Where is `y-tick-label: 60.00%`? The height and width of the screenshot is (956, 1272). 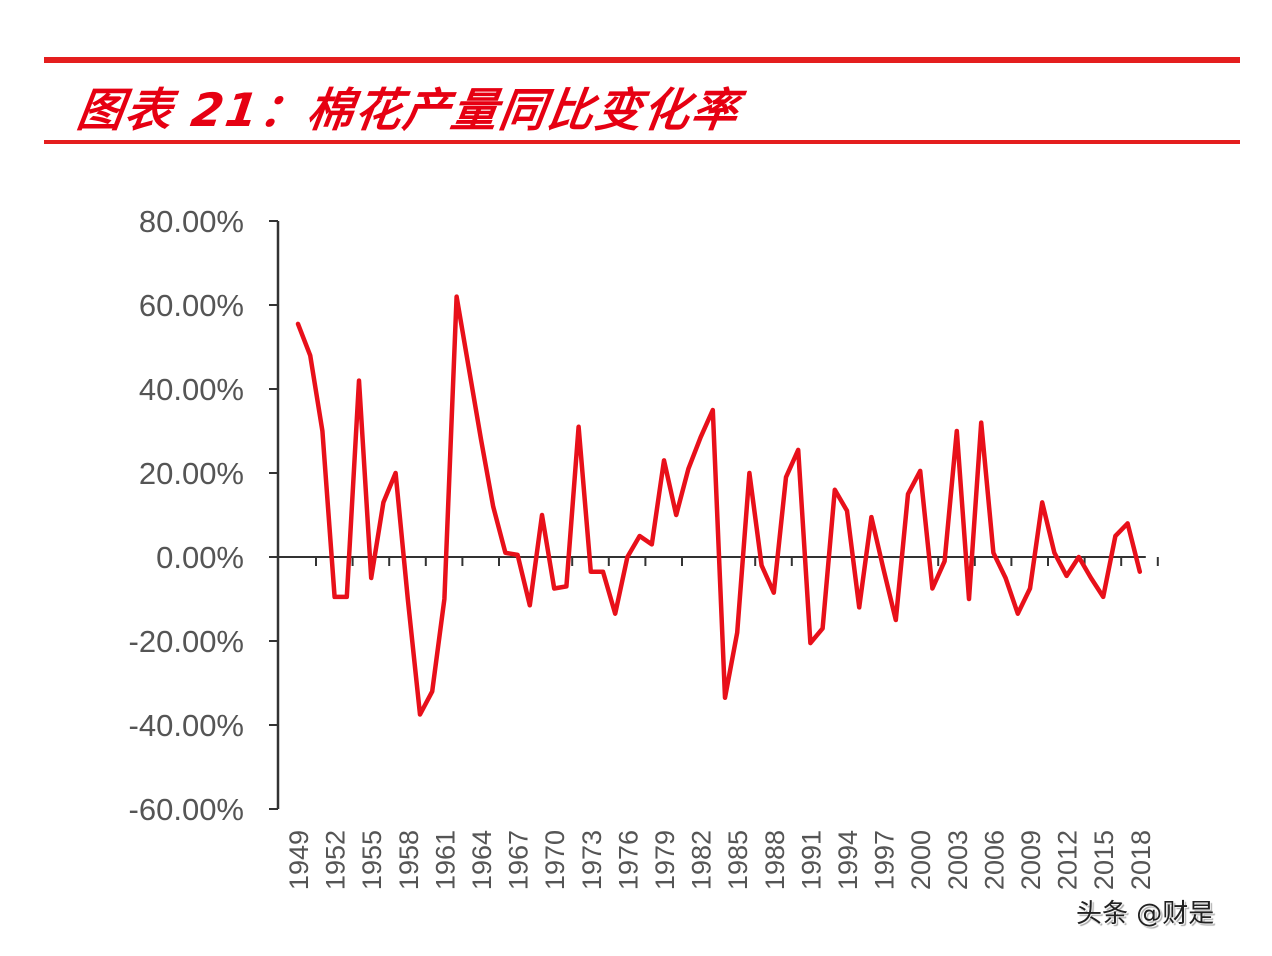 y-tick-label: 60.00% is located at coordinates (191, 305).